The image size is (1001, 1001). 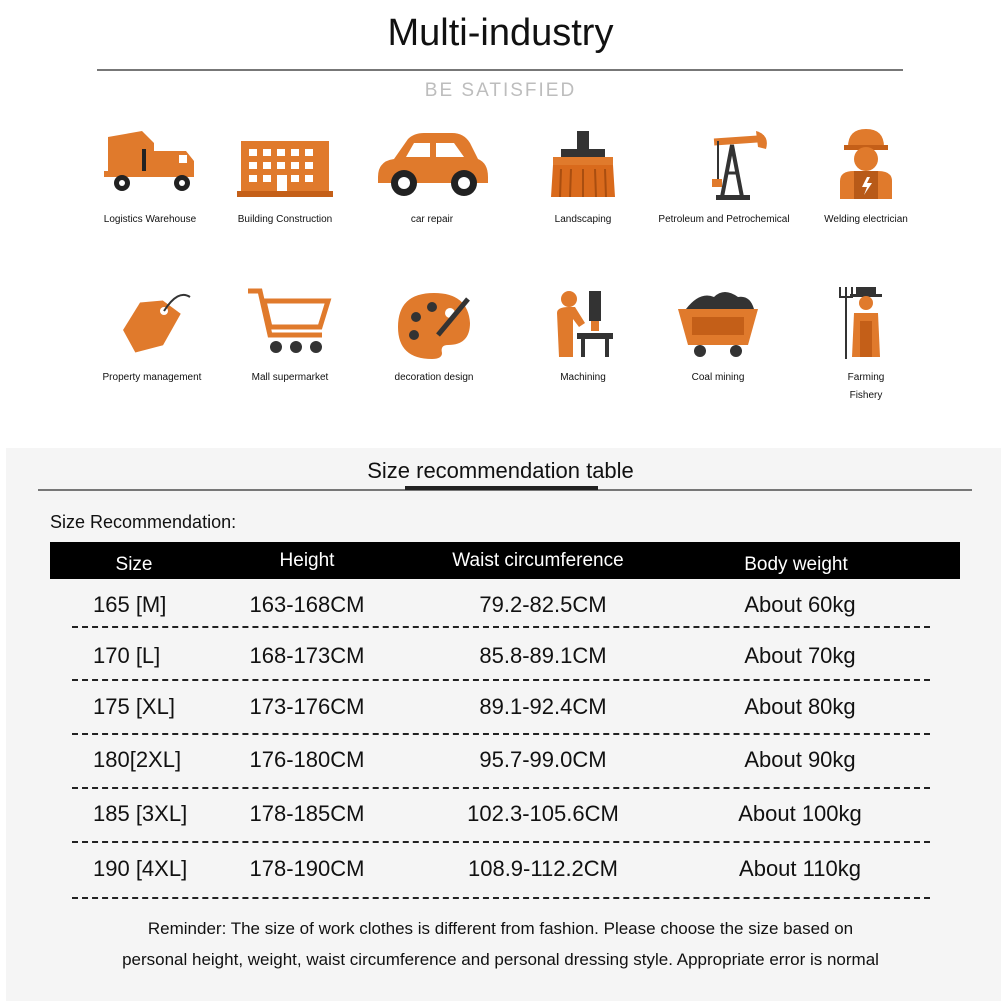 What do you see at coordinates (739, 165) in the screenshot?
I see `oil-pump-icon` at bounding box center [739, 165].